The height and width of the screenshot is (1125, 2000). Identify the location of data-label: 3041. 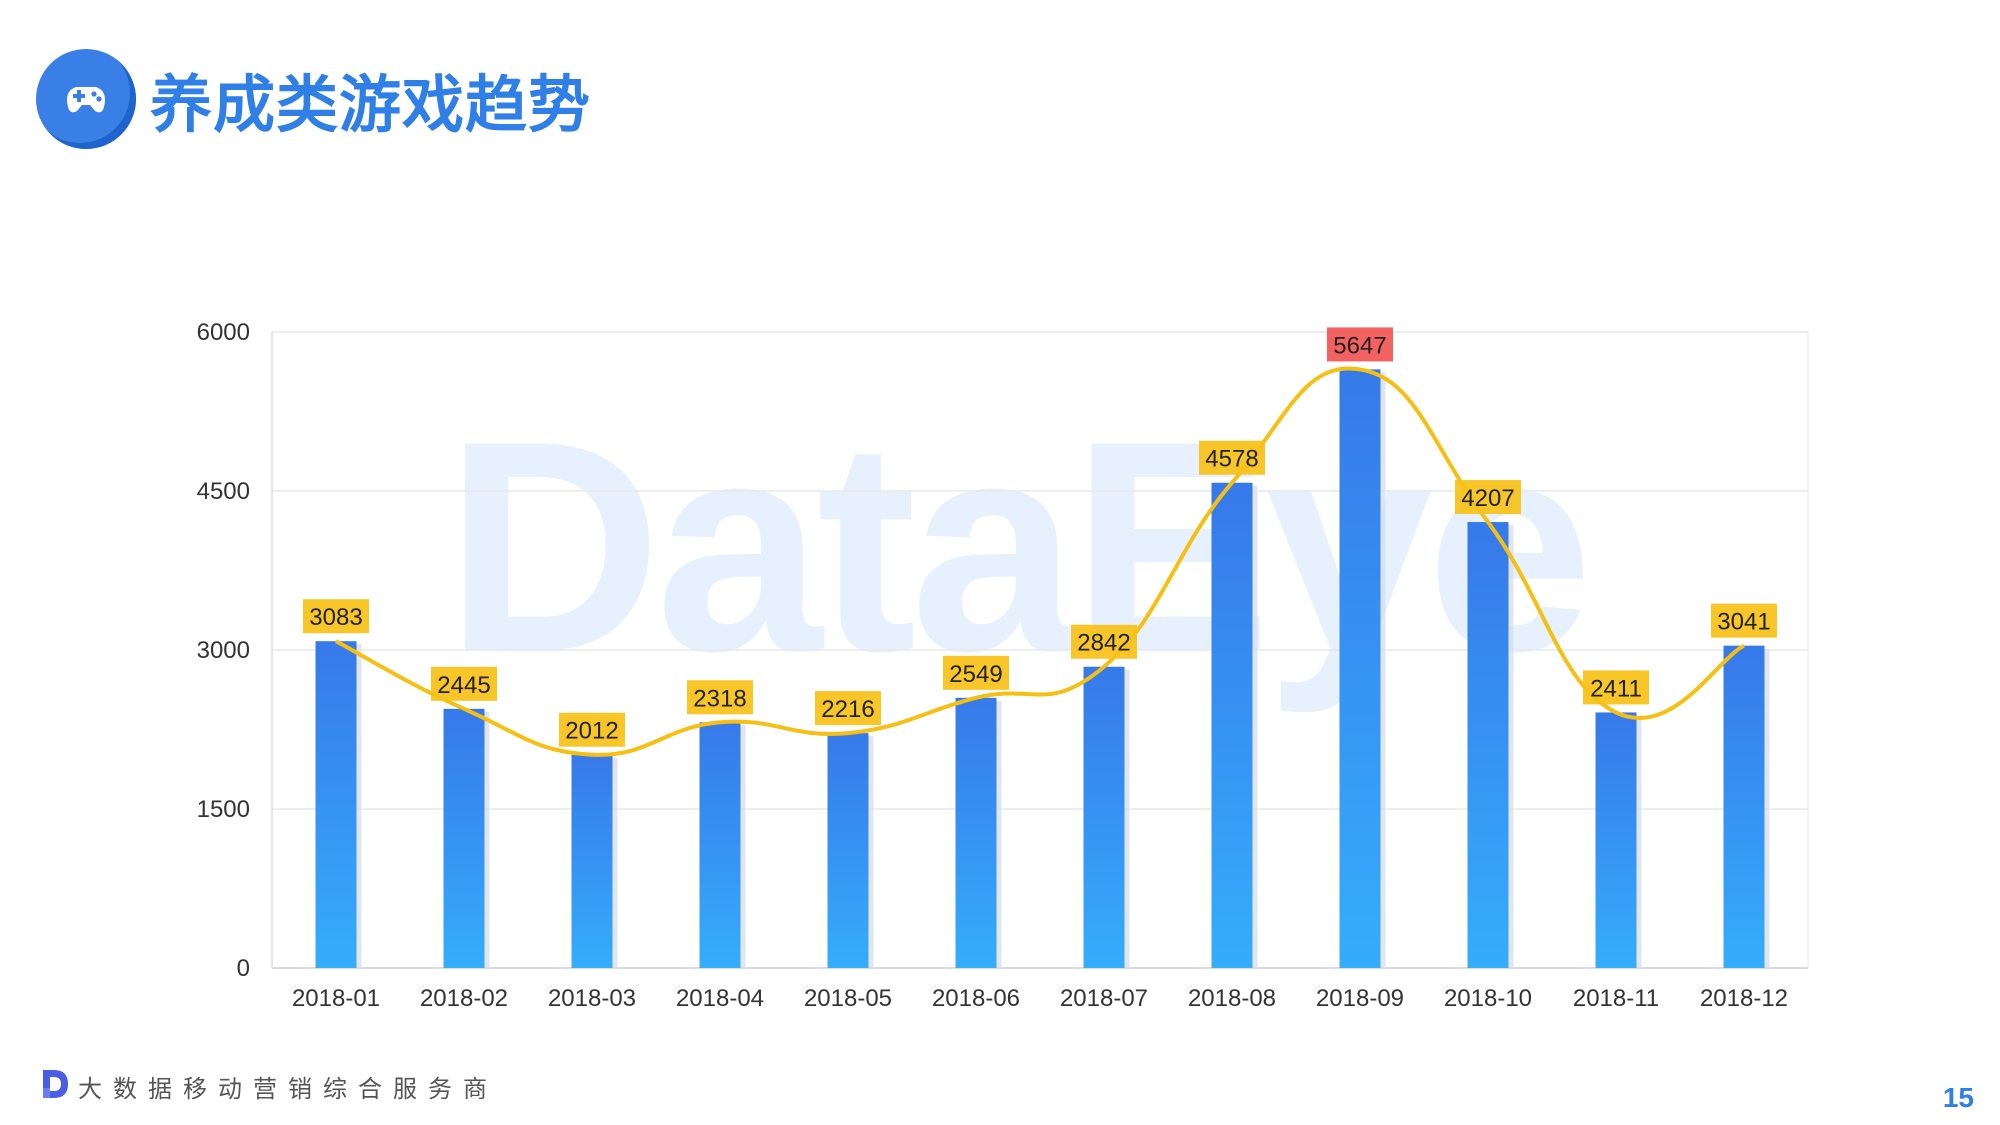
(1743, 622).